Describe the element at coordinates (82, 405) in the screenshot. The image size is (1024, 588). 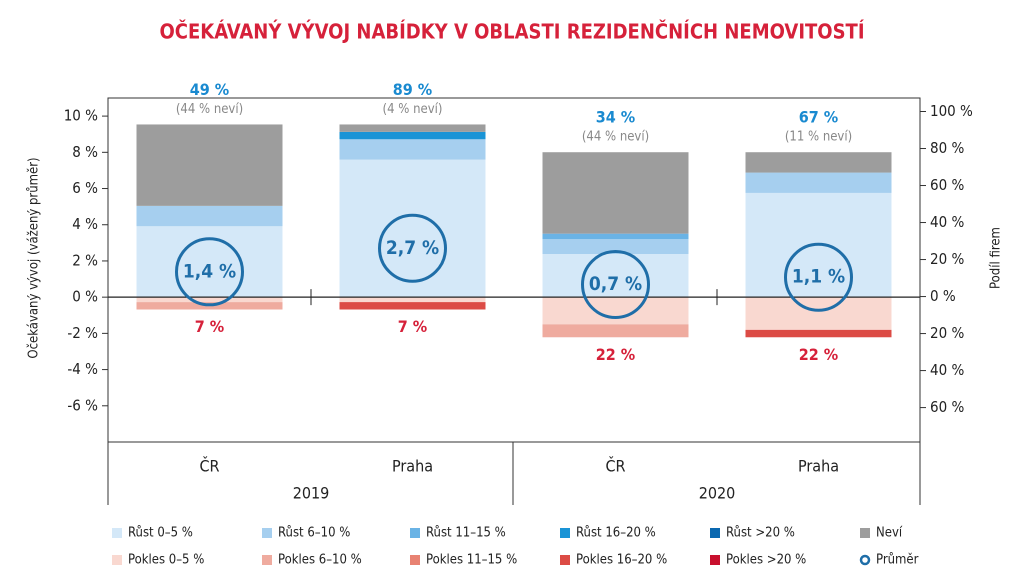
I see `y-tick-label: -6 %` at that location.